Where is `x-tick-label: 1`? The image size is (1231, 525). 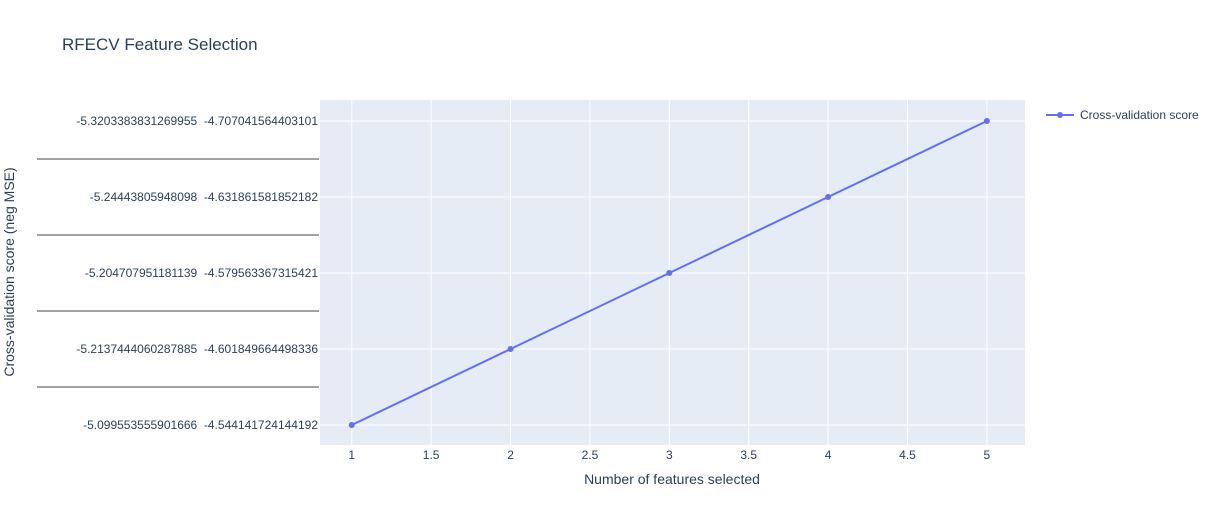 x-tick-label: 1 is located at coordinates (351, 455).